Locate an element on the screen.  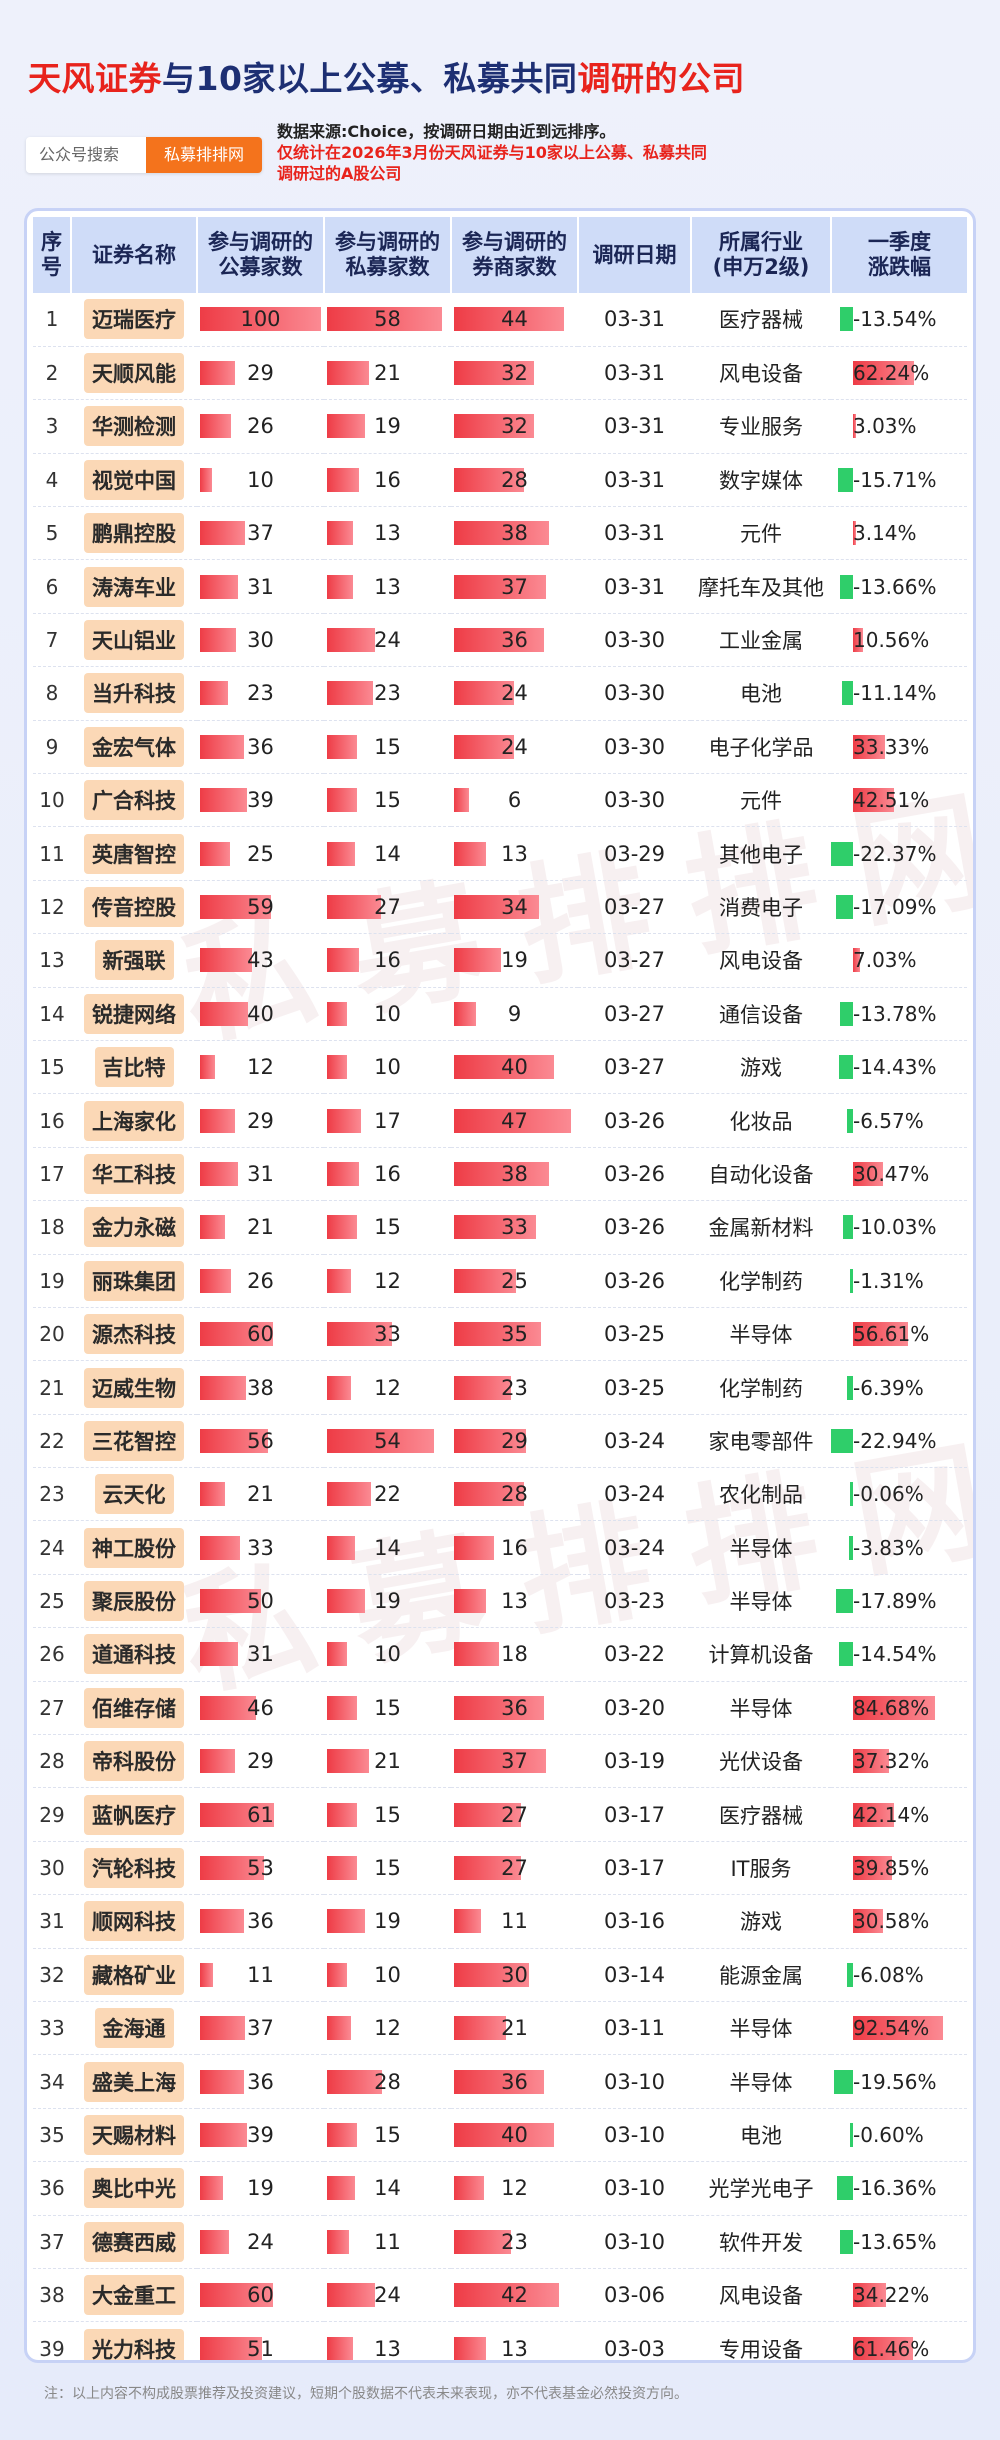
row-index: 29 is located at coordinates (52, 1814).